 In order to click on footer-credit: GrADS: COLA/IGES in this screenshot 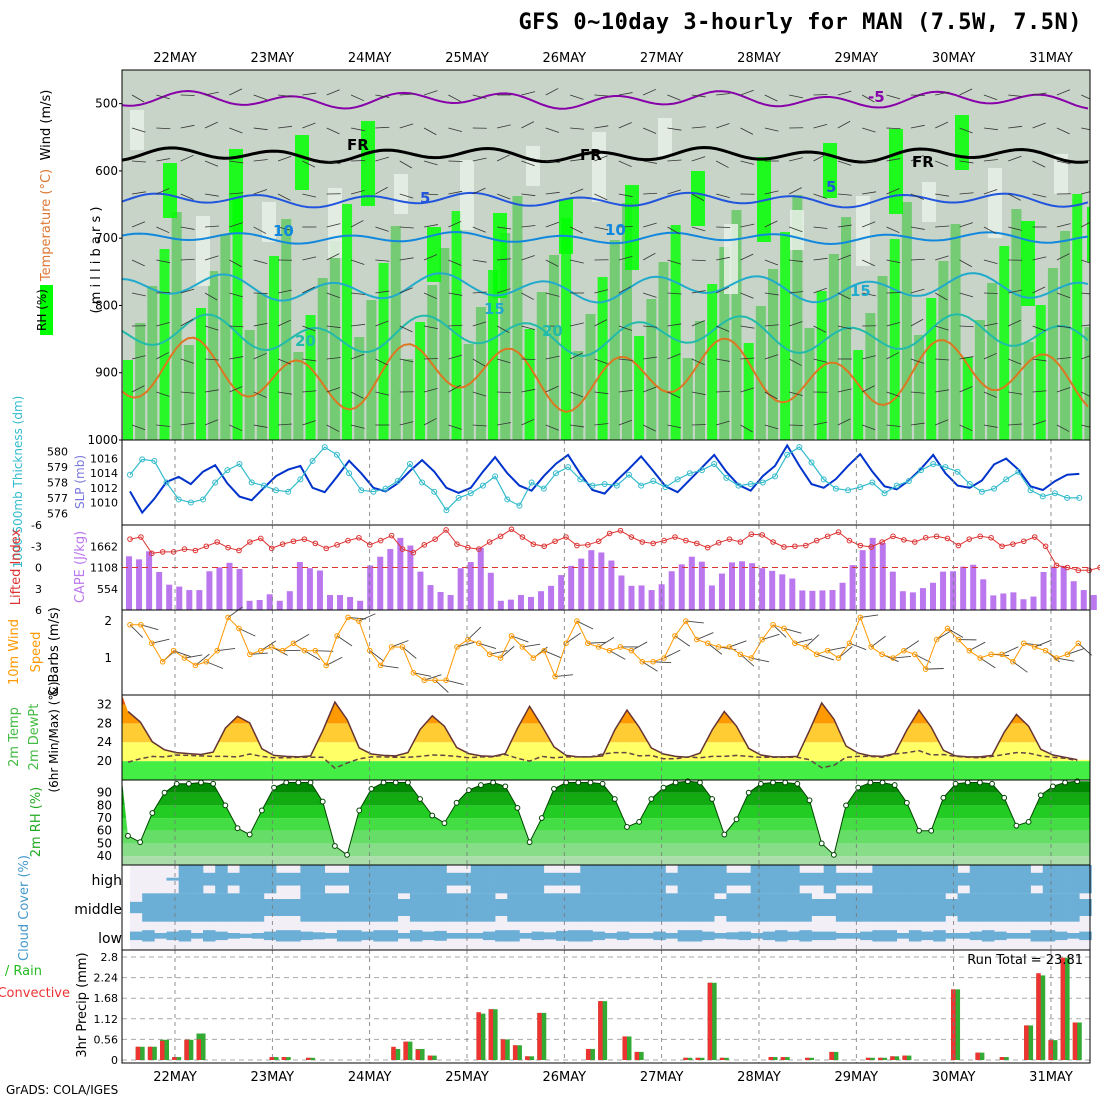, I will do `click(62, 1090)`.